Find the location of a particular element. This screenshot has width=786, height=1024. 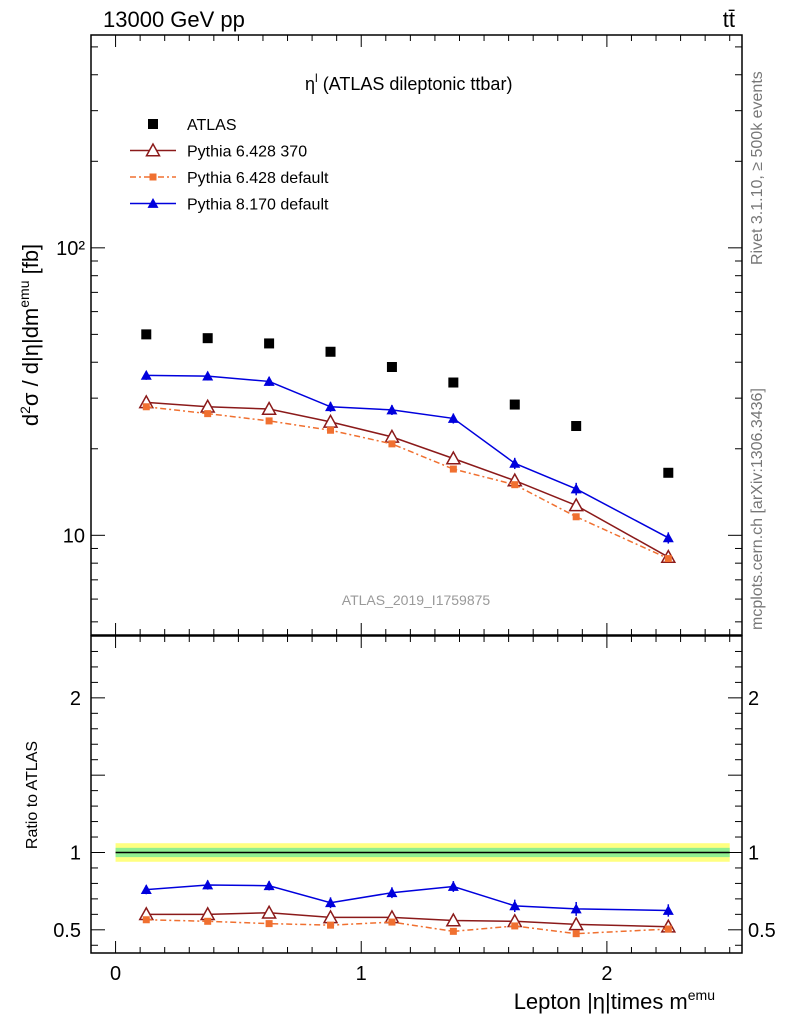

x-tick-label: 1 is located at coordinates (361, 974).